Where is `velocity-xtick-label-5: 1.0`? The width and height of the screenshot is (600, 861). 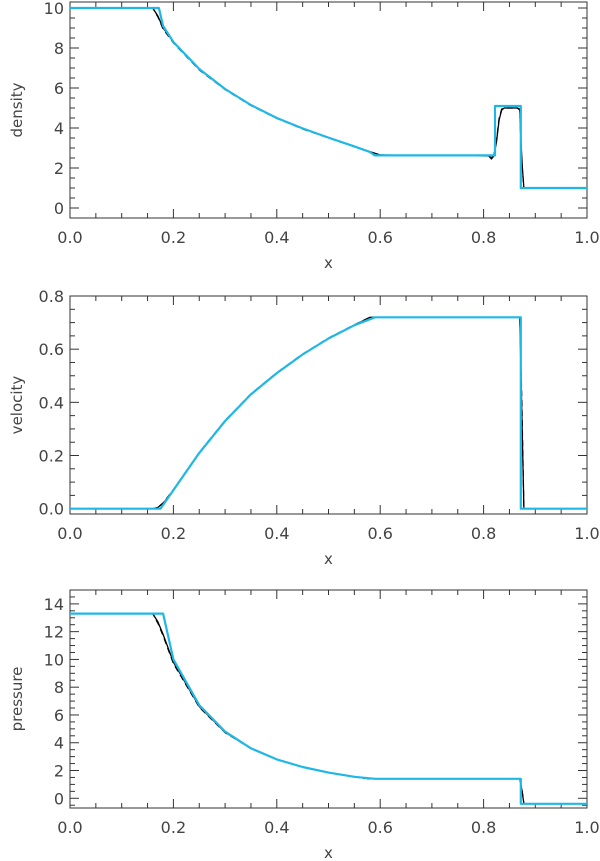 velocity-xtick-label-5: 1.0 is located at coordinates (586, 533).